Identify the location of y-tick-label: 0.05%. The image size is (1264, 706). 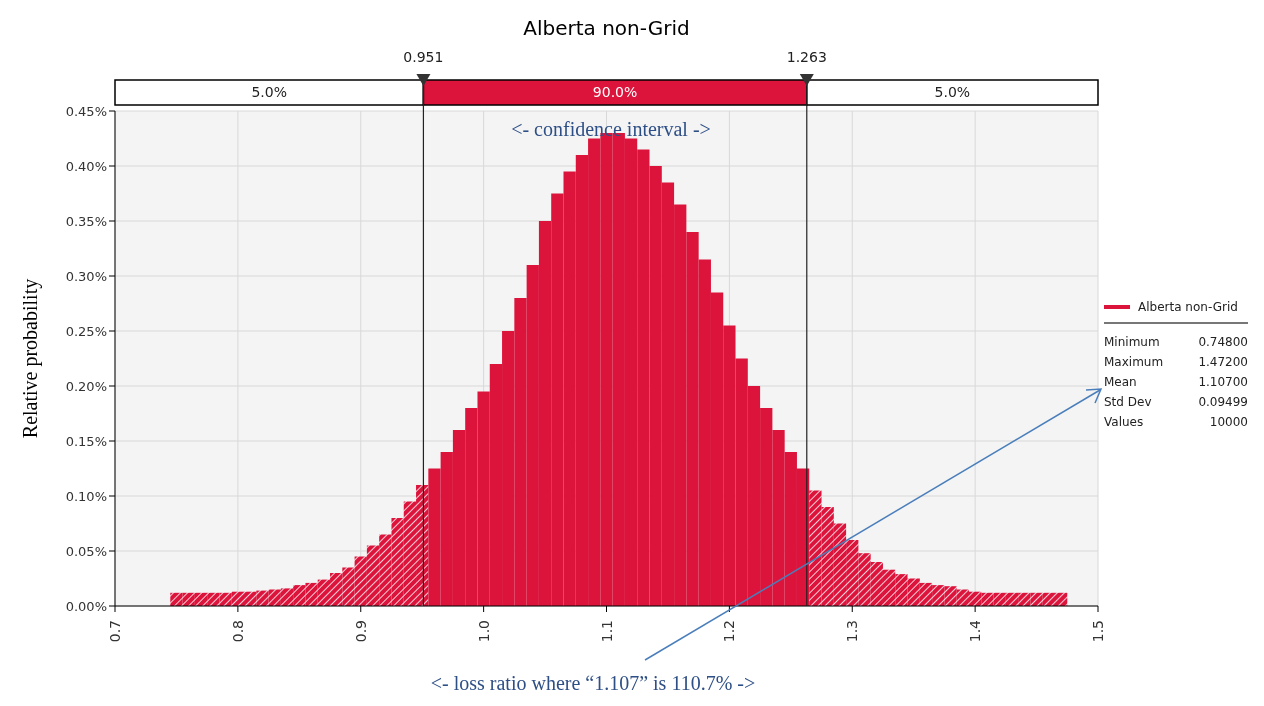
(86, 551).